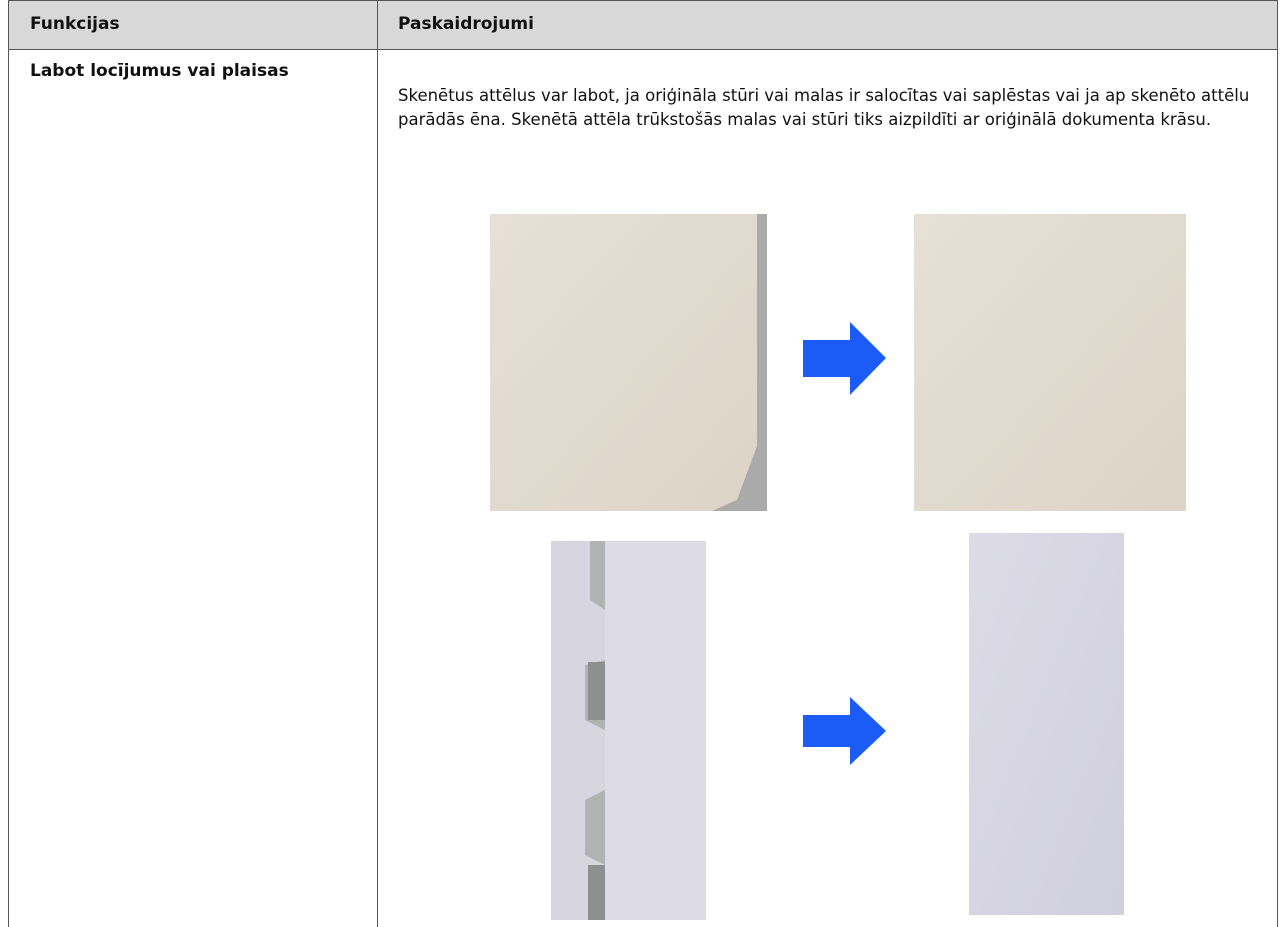  Describe the element at coordinates (75, 24) in the screenshot. I see `column-header: Funkcijas` at that location.